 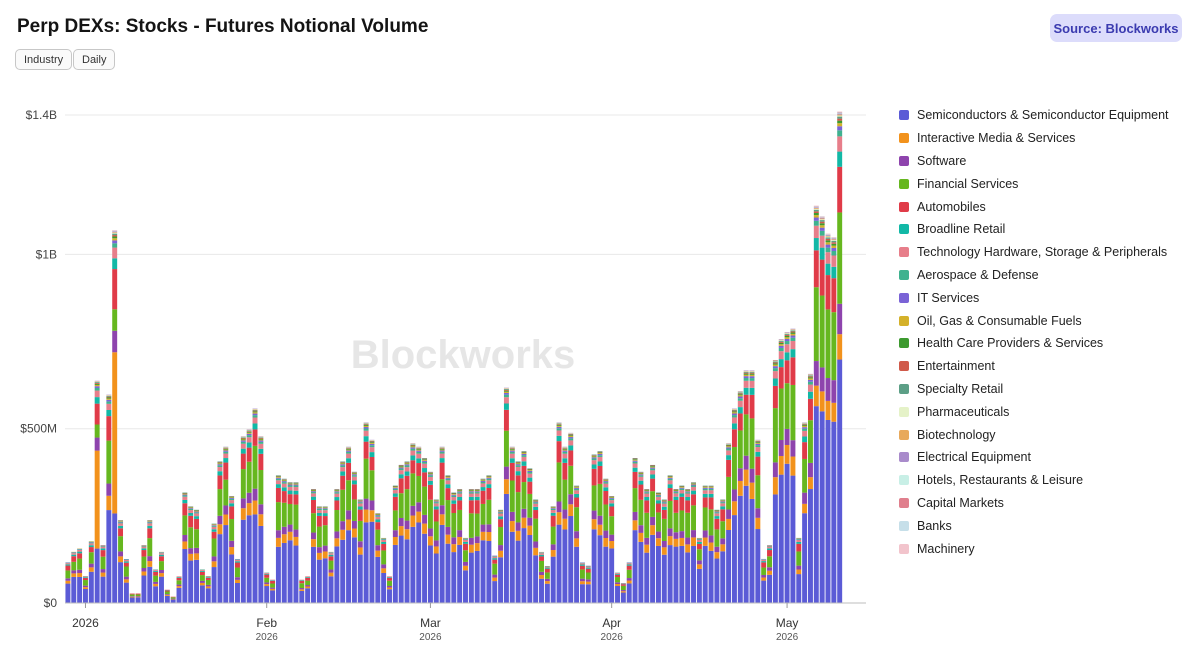 What do you see at coordinates (1046, 138) in the screenshot?
I see `legend-item: Interactive Media & Services` at bounding box center [1046, 138].